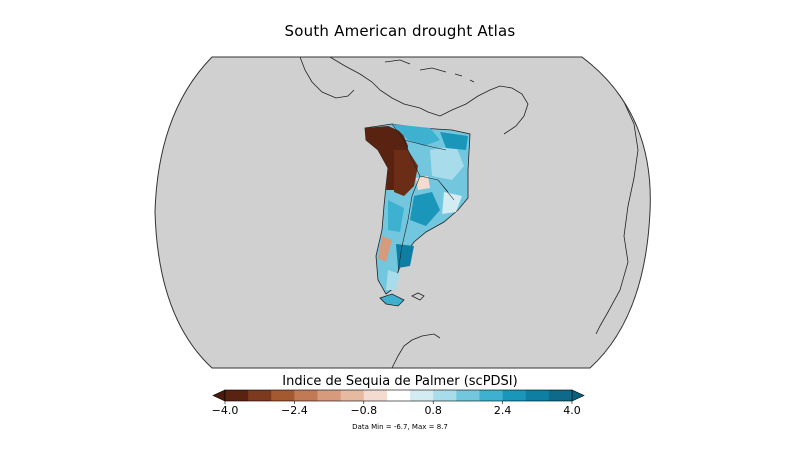 Image resolution: width=800 pixels, height=450 pixels. Describe the element at coordinates (392, 300) in the screenshot. I see `tierra-del-fuego` at that location.